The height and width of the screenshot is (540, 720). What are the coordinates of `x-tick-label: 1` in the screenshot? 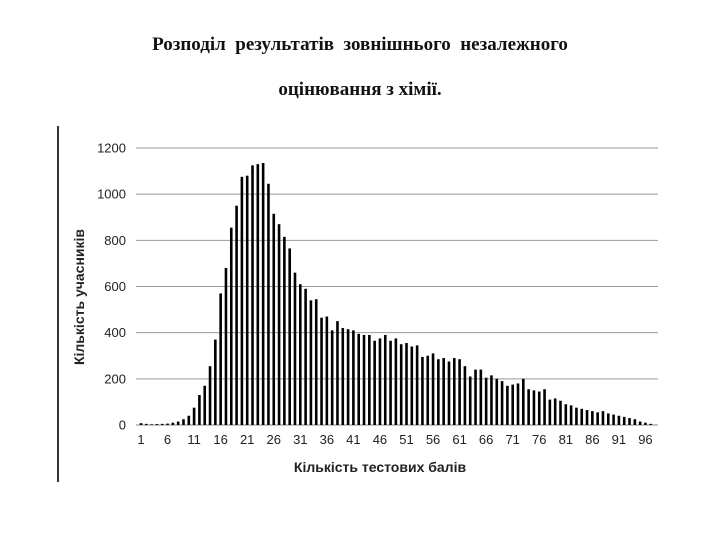 It's located at (140, 439).